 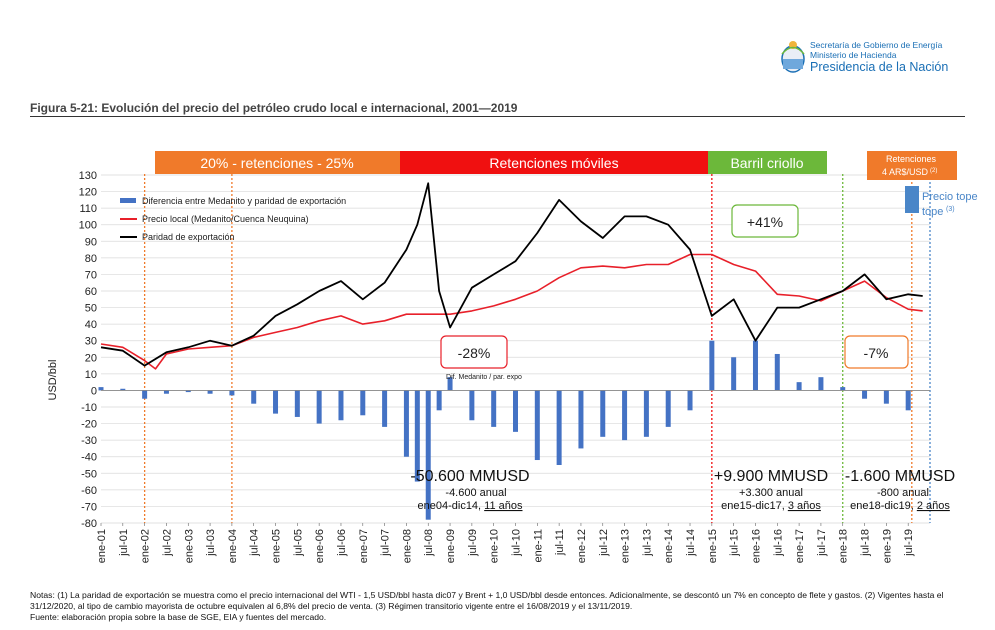 What do you see at coordinates (167, 543) in the screenshot?
I see `x-tick-label: jul-02` at bounding box center [167, 543].